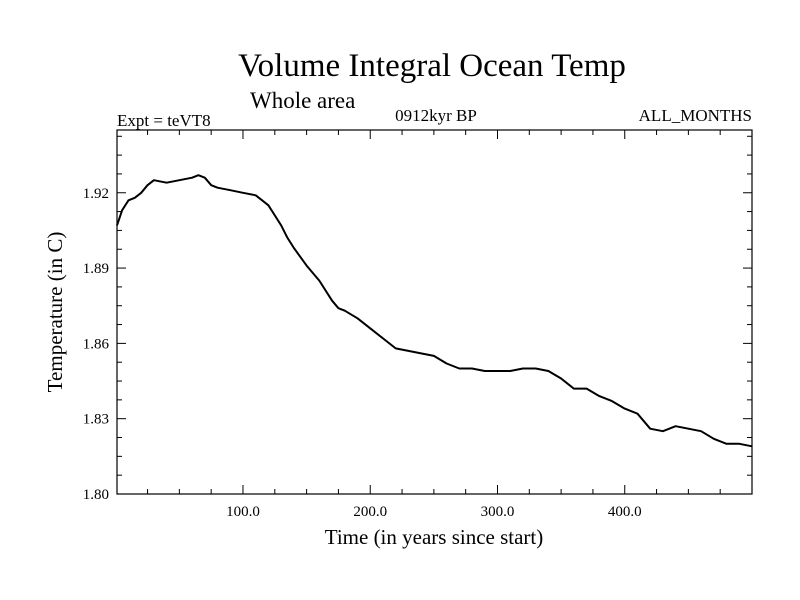 This screenshot has height=600, width=800. I want to click on period-label: 0912kyr BP, so click(436, 115).